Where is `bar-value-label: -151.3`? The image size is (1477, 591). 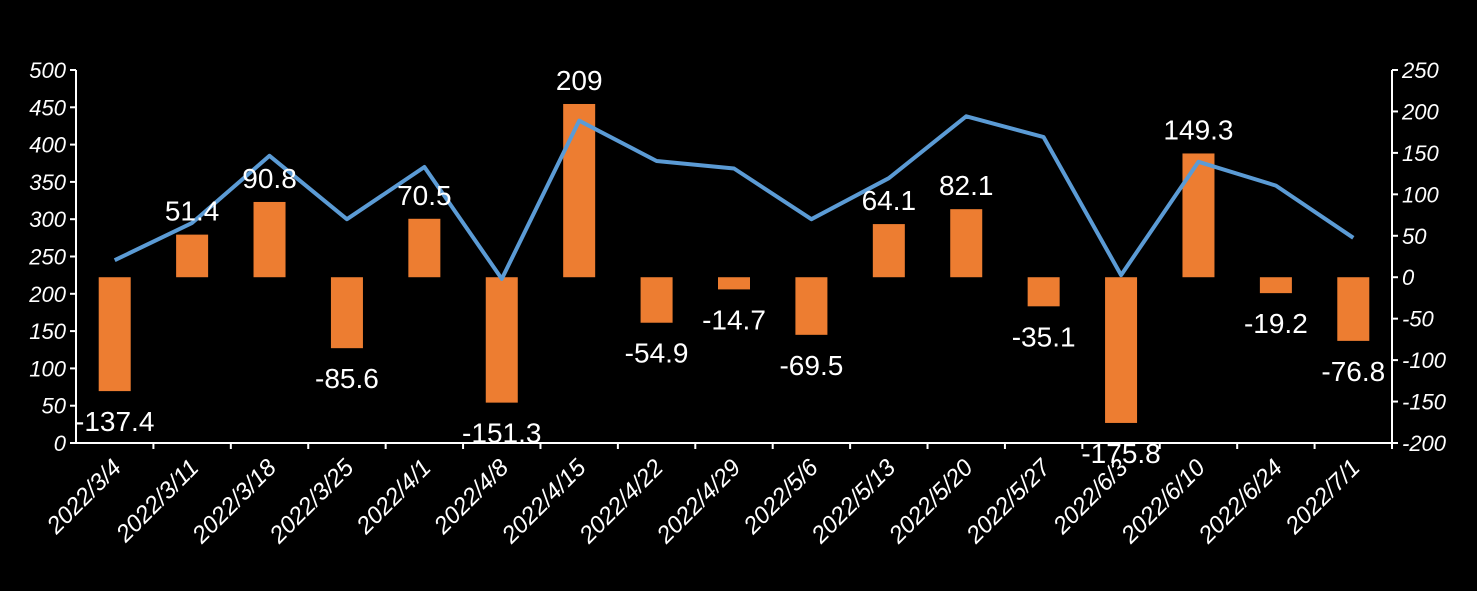
bar-value-label: -151.3 is located at coordinates (501, 433).